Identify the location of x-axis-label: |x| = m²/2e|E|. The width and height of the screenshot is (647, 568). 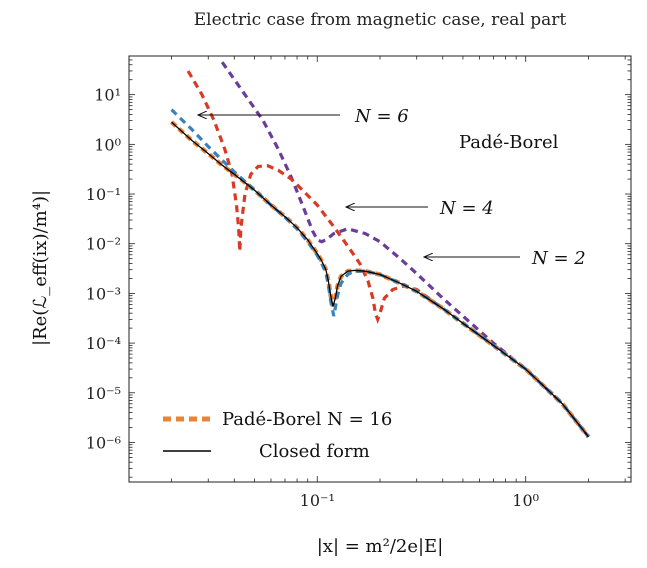
(380, 546).